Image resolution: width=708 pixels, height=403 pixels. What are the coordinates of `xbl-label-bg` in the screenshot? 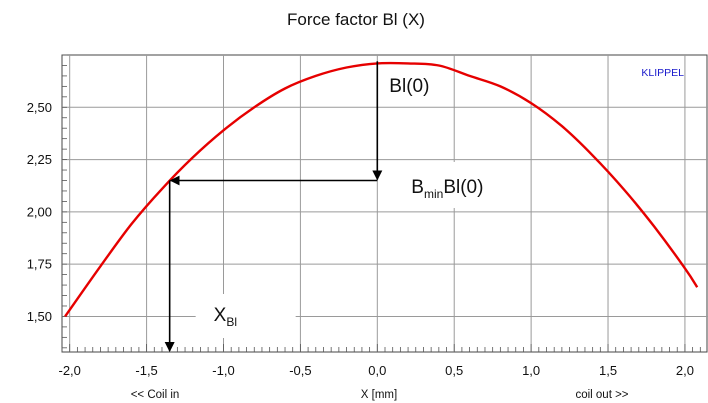 It's located at (245, 316).